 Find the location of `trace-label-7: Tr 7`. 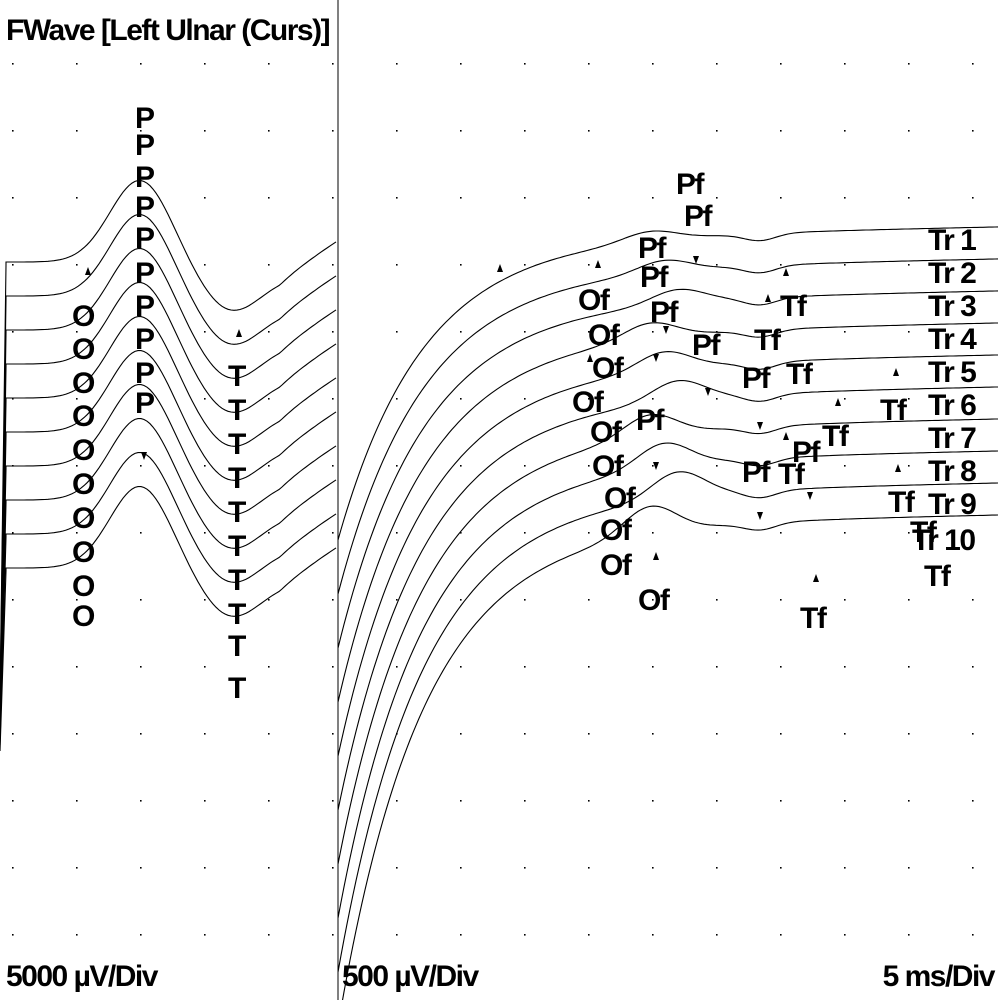

trace-label-7: Tr 7 is located at coordinates (952, 438).